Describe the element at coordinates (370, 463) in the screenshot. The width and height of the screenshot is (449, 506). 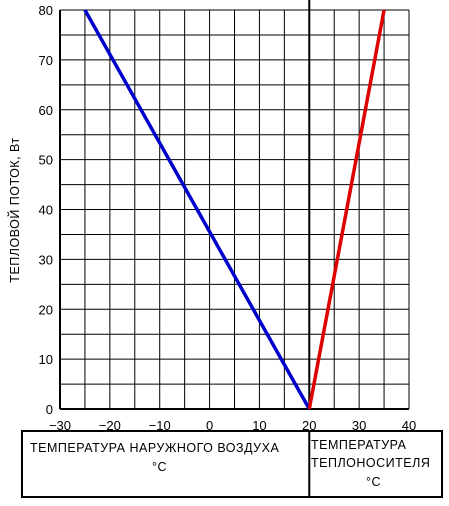
I see `caption-right-title-line2: ТЕПЛОНОСИТЕЛЯ` at that location.